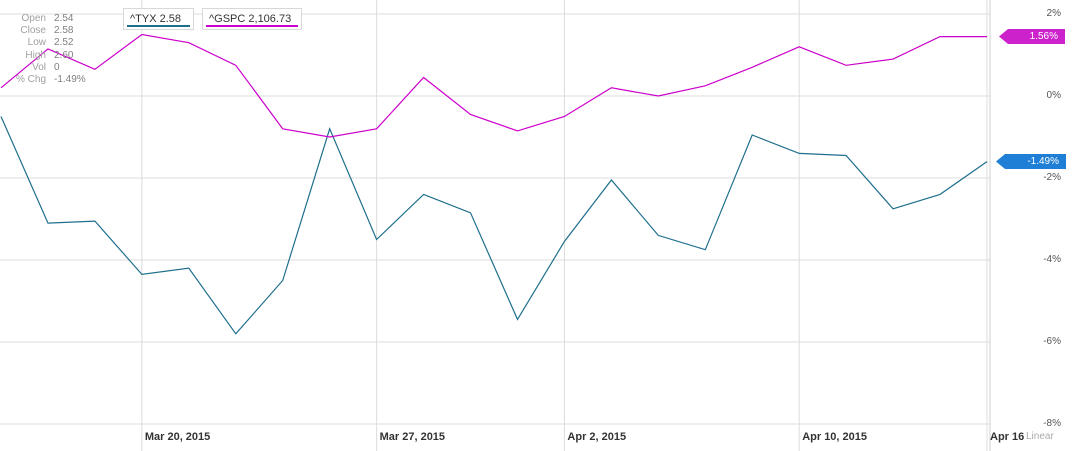 Image resolution: width=1079 pixels, height=451 pixels. What do you see at coordinates (64, 43) in the screenshot?
I see `ohlc-value: 2.52` at bounding box center [64, 43].